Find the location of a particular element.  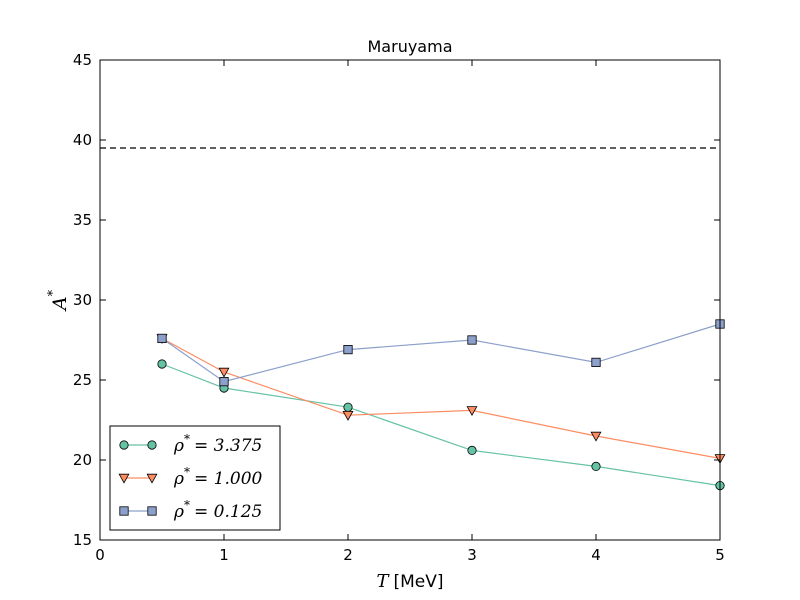

y-axis-superscript: * is located at coordinates (53, 292).